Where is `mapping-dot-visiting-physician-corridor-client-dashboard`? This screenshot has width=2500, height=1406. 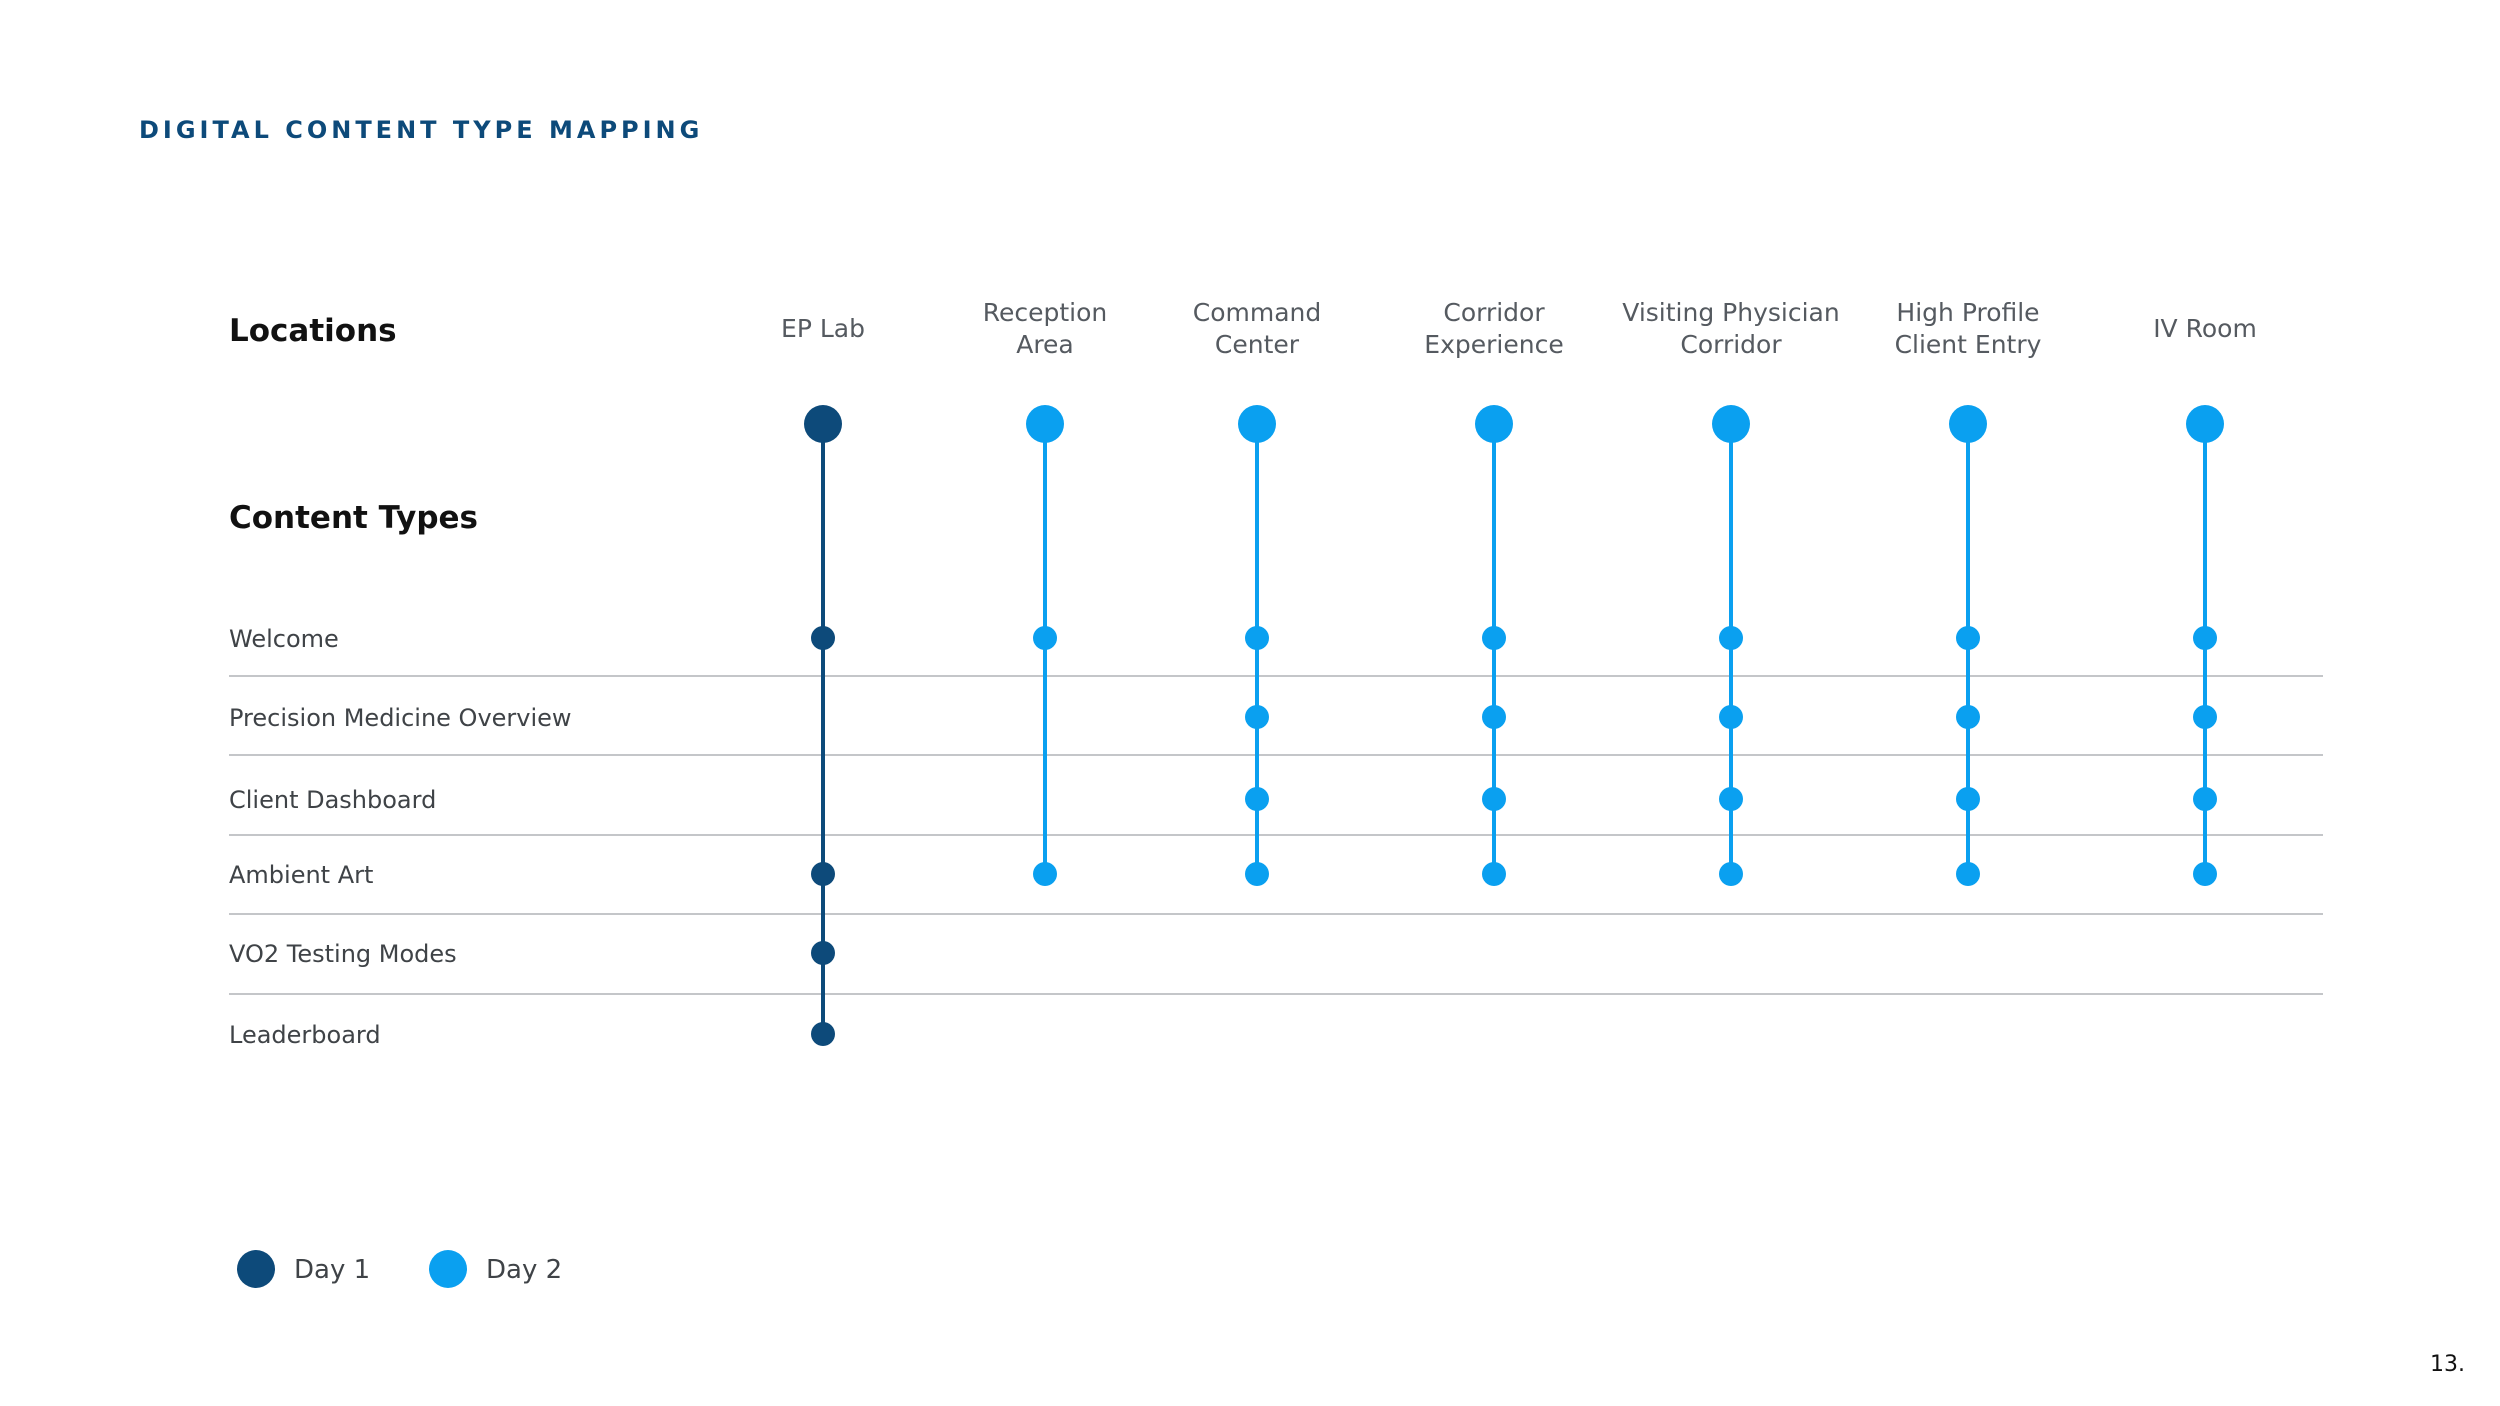 mapping-dot-visiting-physician-corridor-client-dashboard is located at coordinates (1731, 799).